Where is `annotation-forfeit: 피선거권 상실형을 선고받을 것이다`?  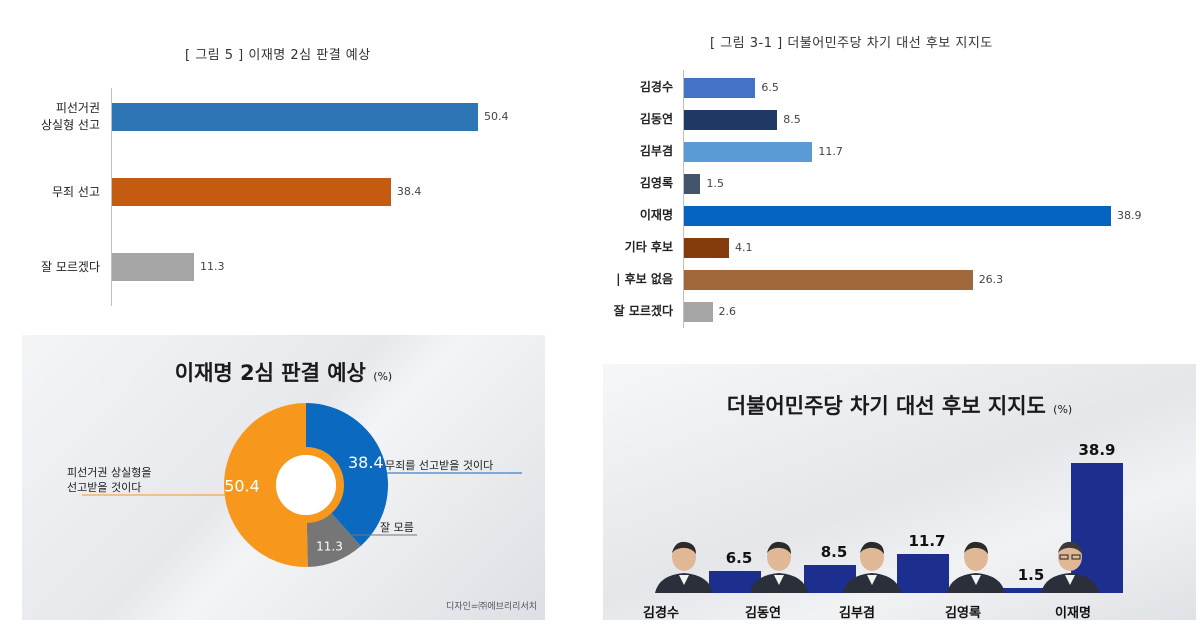 annotation-forfeit: 피선거권 상실형을 선고받을 것이다 is located at coordinates (109, 480).